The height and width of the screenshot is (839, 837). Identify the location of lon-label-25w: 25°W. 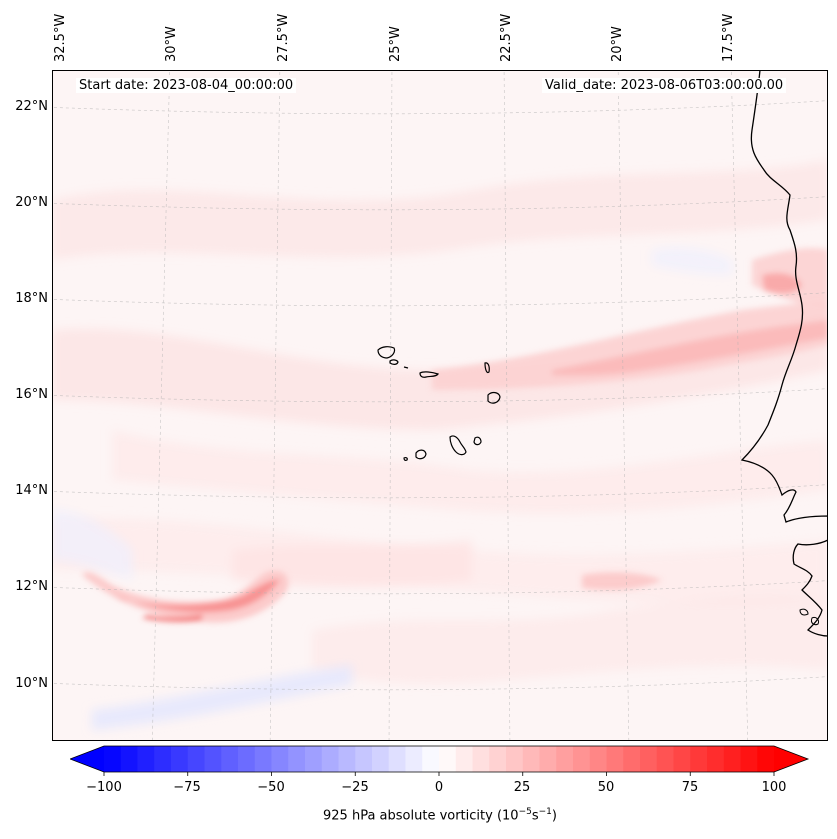
(395, 44).